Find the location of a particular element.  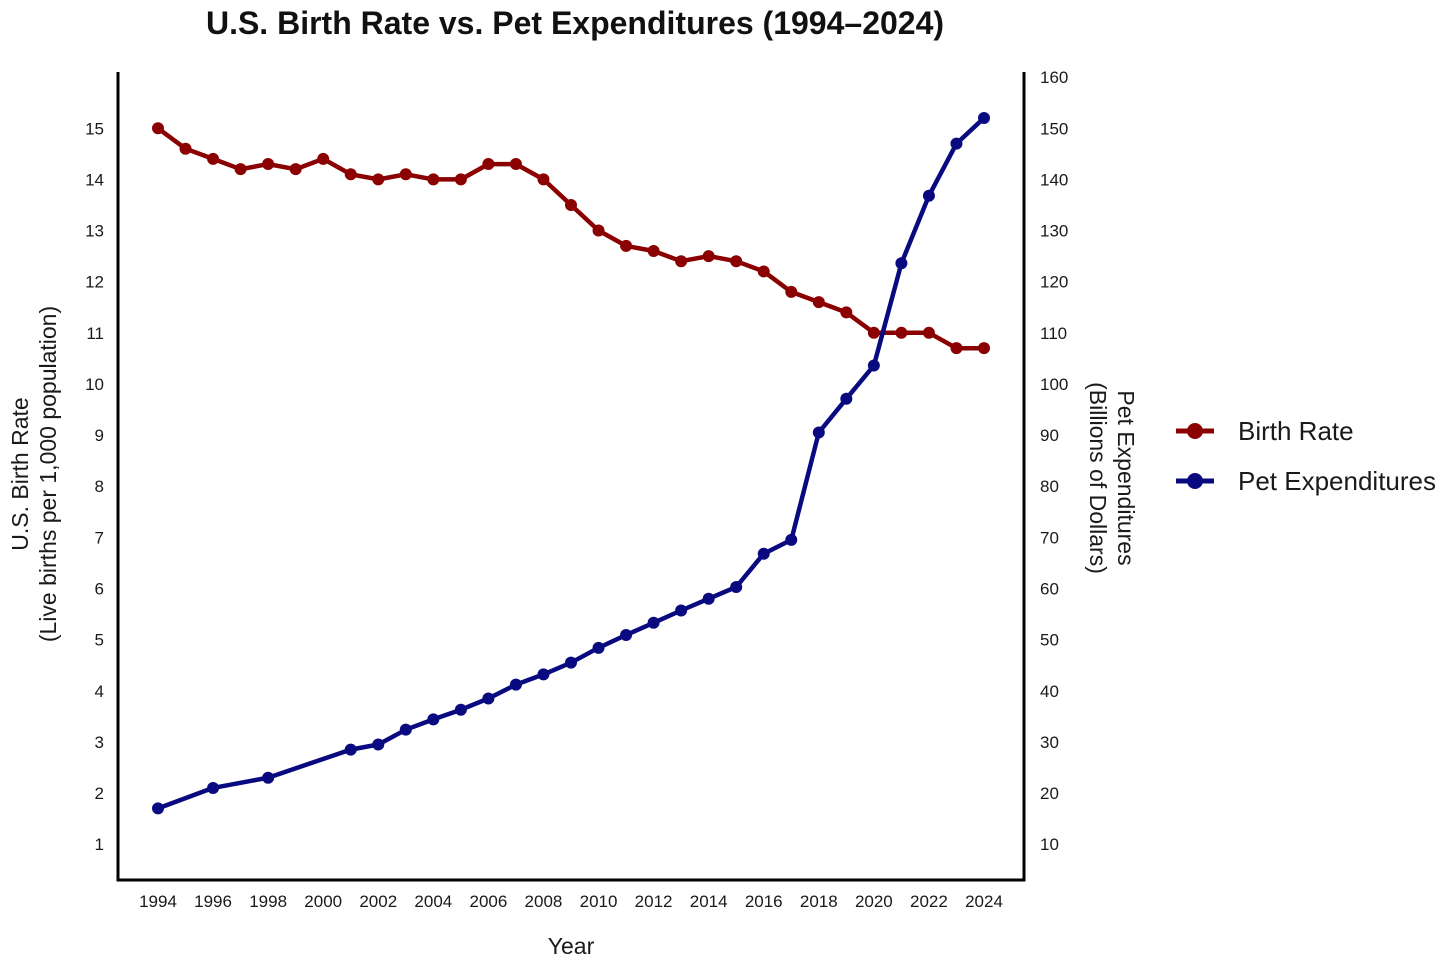

y-axis-right-title-line-1: Pet Expenditures is located at coordinates (1126, 477).